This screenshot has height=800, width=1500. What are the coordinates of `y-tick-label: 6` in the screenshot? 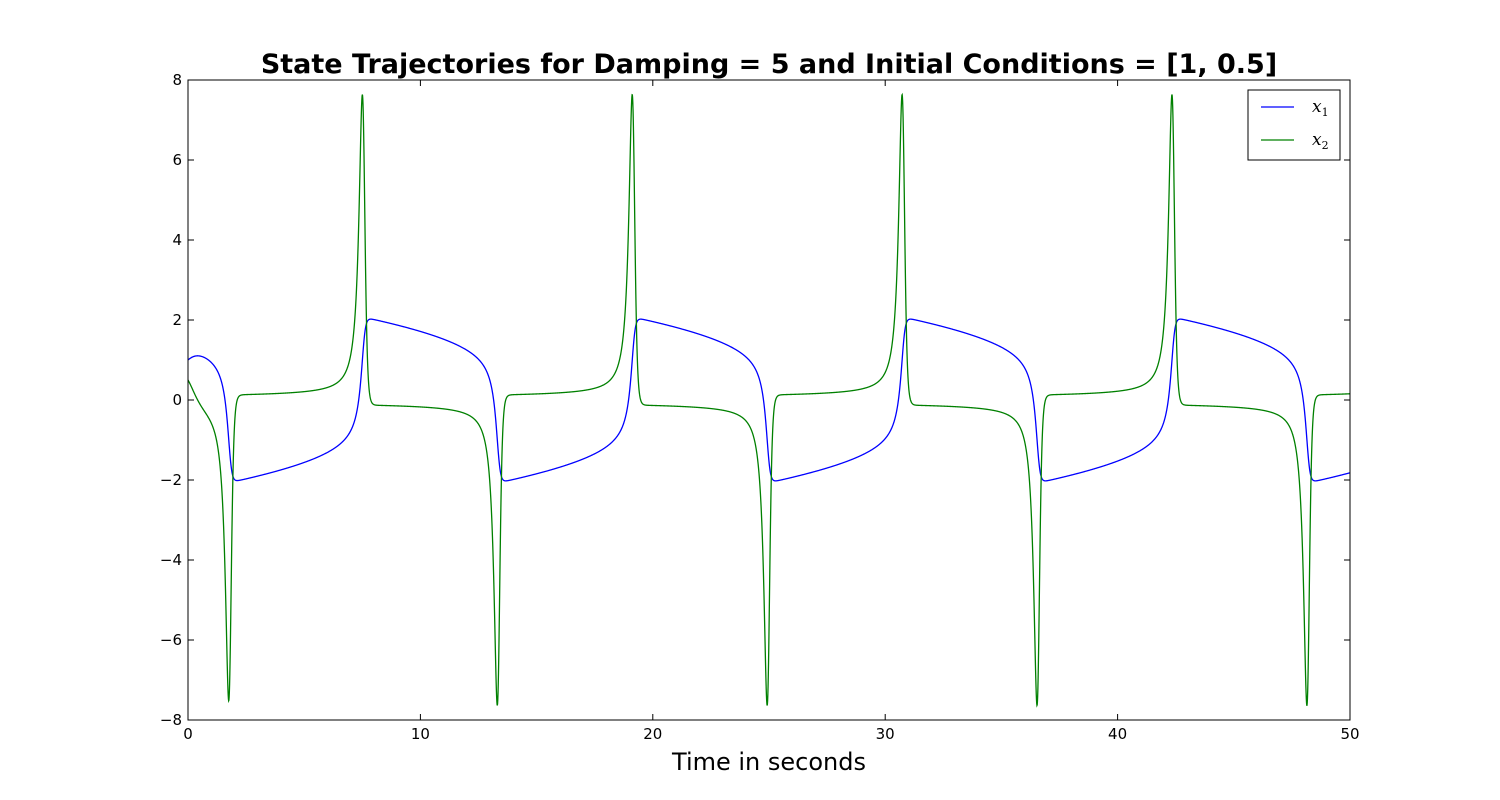 It's located at (177, 160).